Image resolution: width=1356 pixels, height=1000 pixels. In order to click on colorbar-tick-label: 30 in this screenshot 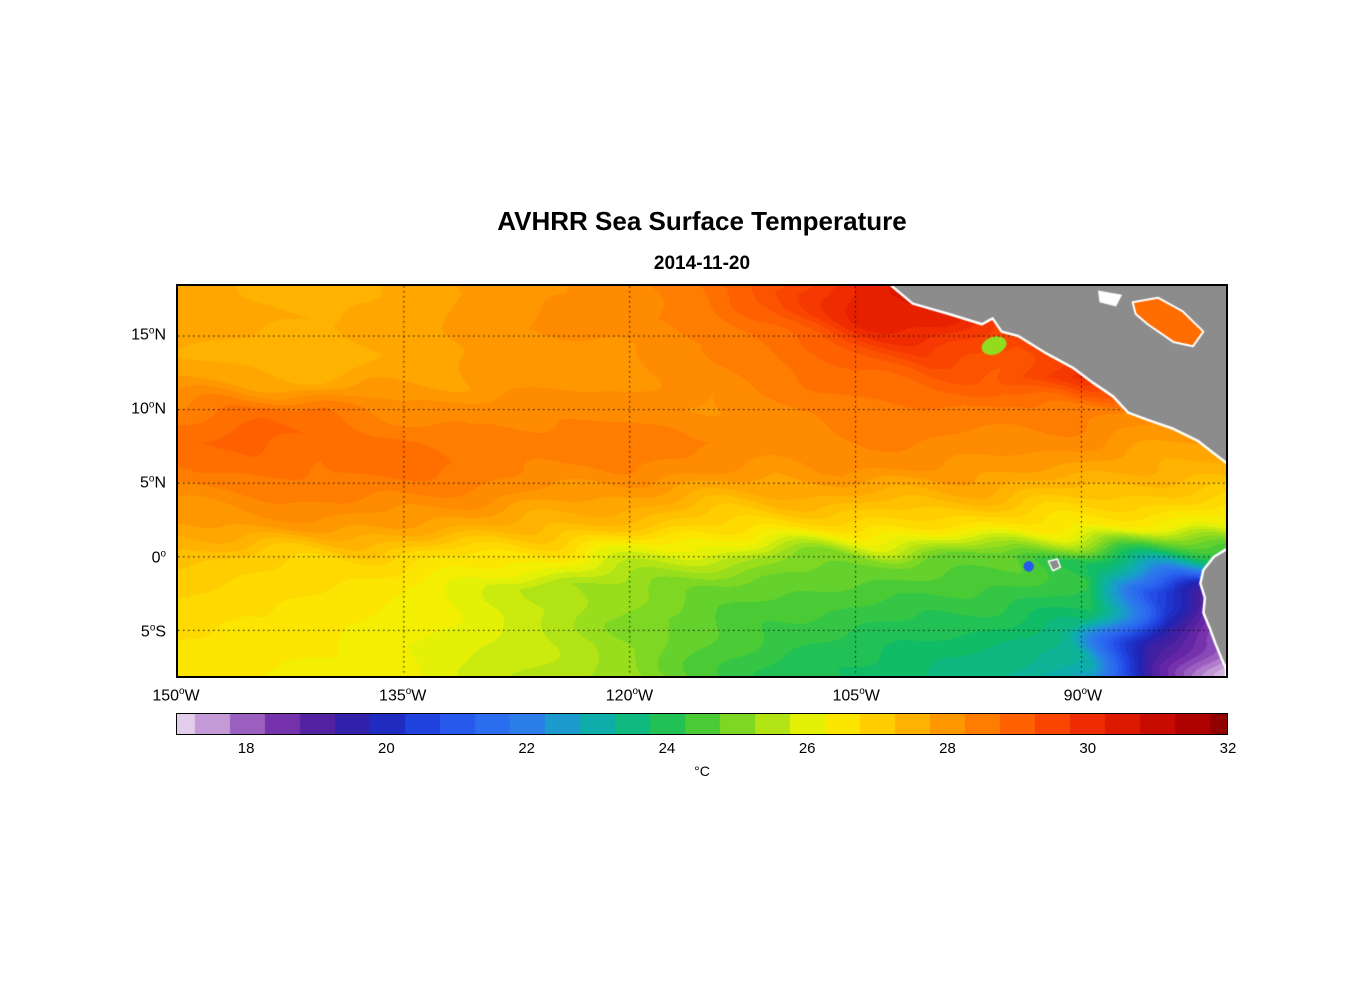, I will do `click(1088, 748)`.